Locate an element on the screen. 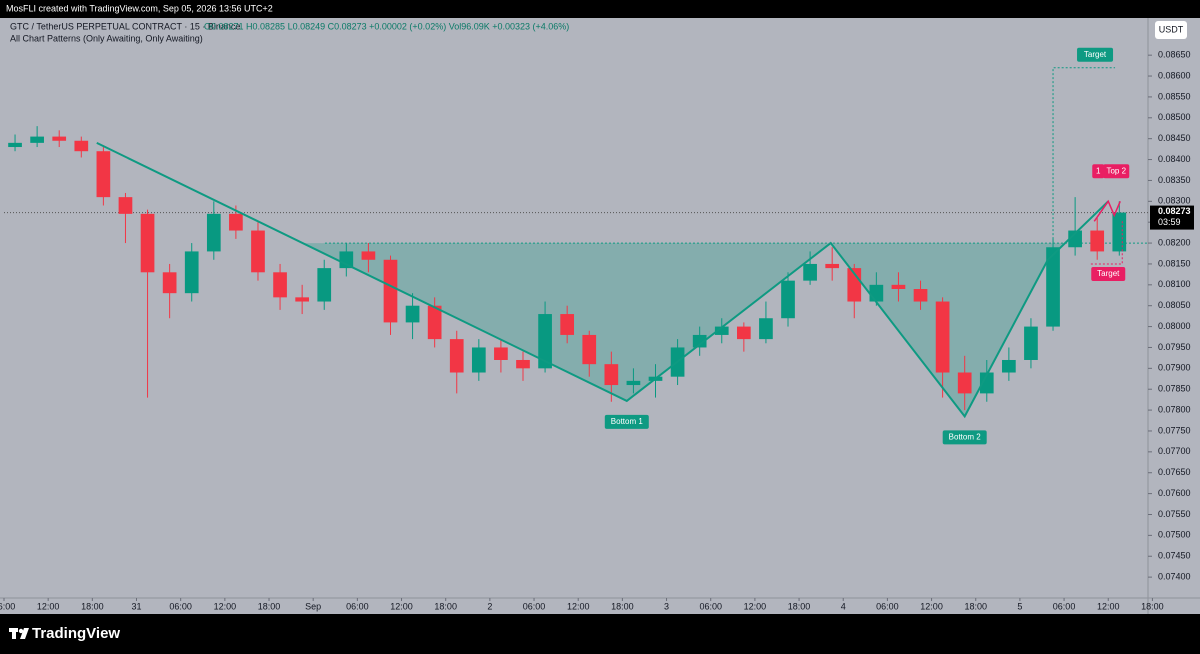  target-label: Target is located at coordinates (1095, 54).